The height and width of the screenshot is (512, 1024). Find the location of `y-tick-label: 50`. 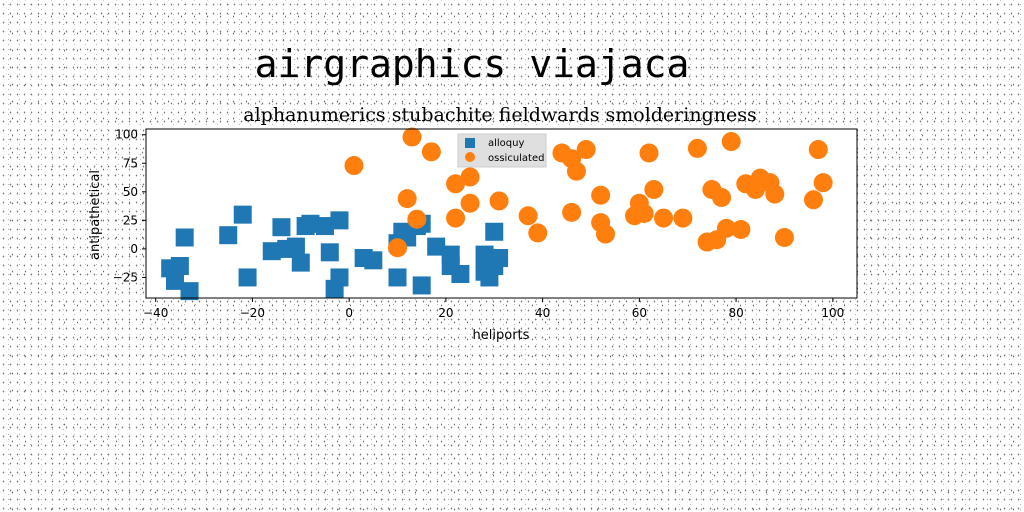

y-tick-label: 50 is located at coordinates (130, 192).